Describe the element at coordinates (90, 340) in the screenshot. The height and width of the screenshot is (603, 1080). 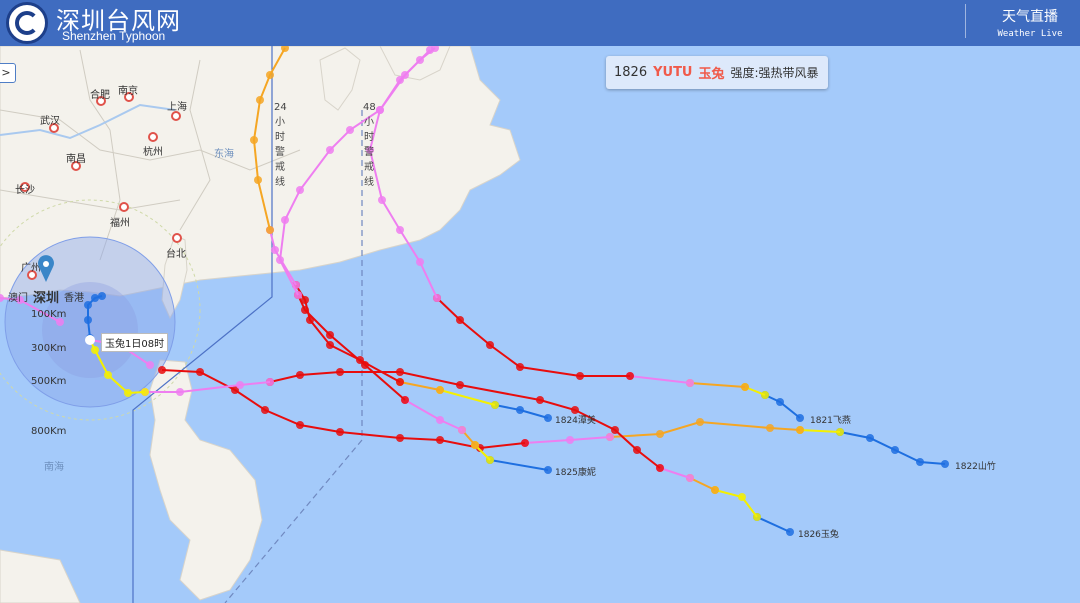
I see `current-position-marker` at that location.